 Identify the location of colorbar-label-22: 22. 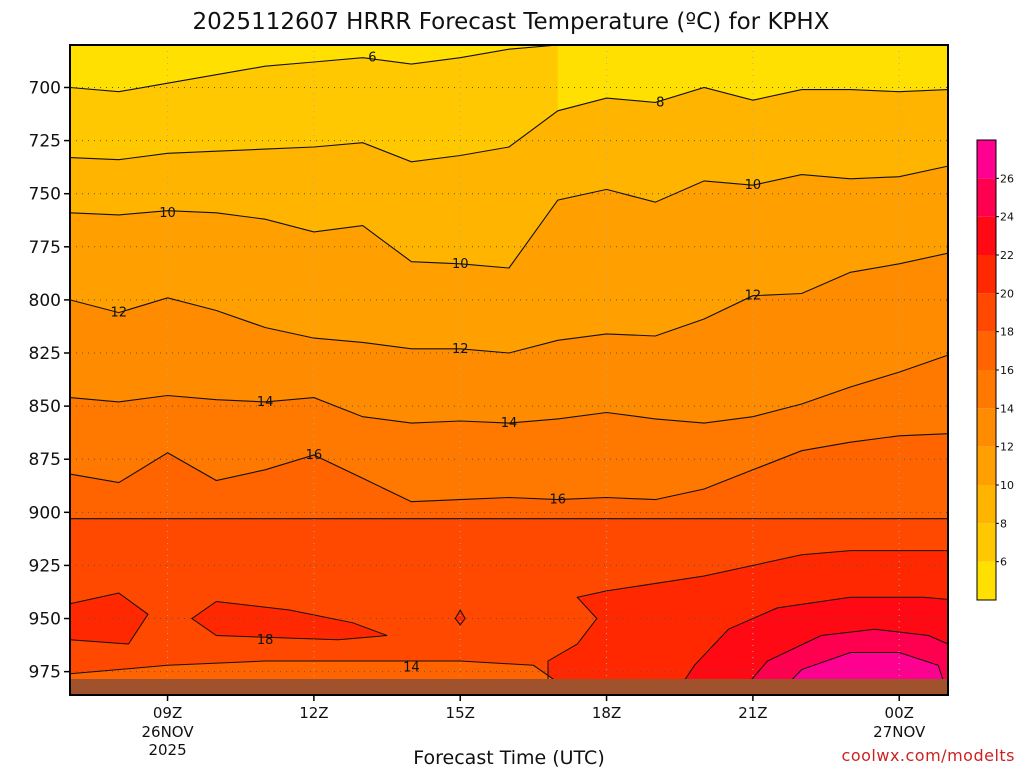
(1007, 255).